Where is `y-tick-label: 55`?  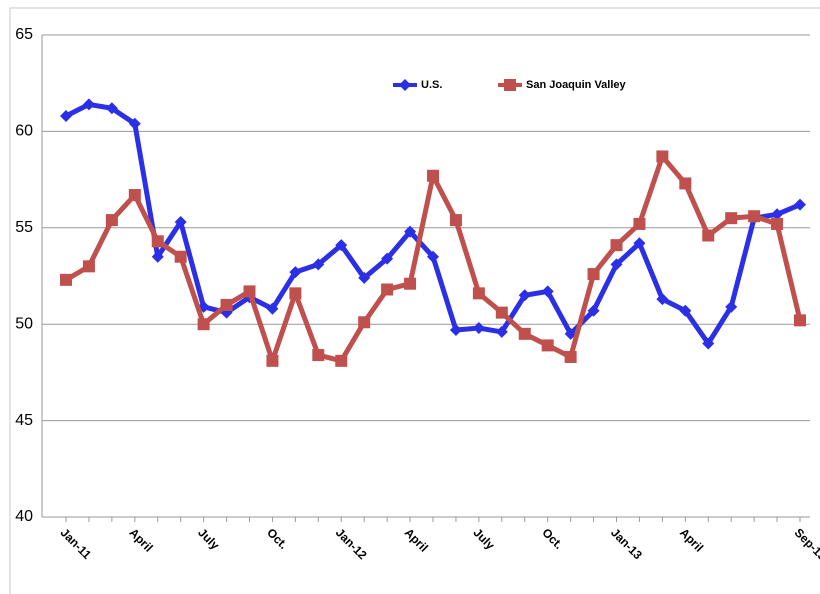 y-tick-label: 55 is located at coordinates (24, 227).